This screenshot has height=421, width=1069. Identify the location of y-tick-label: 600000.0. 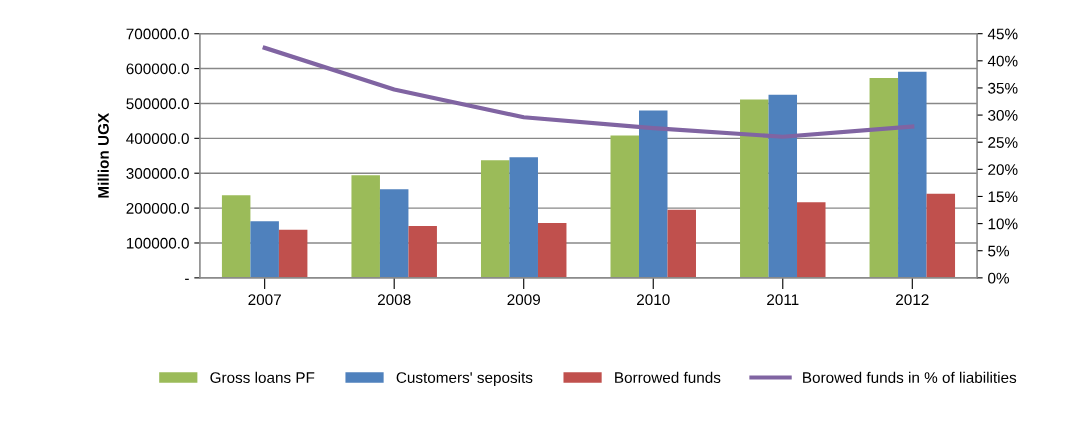
(157, 69).